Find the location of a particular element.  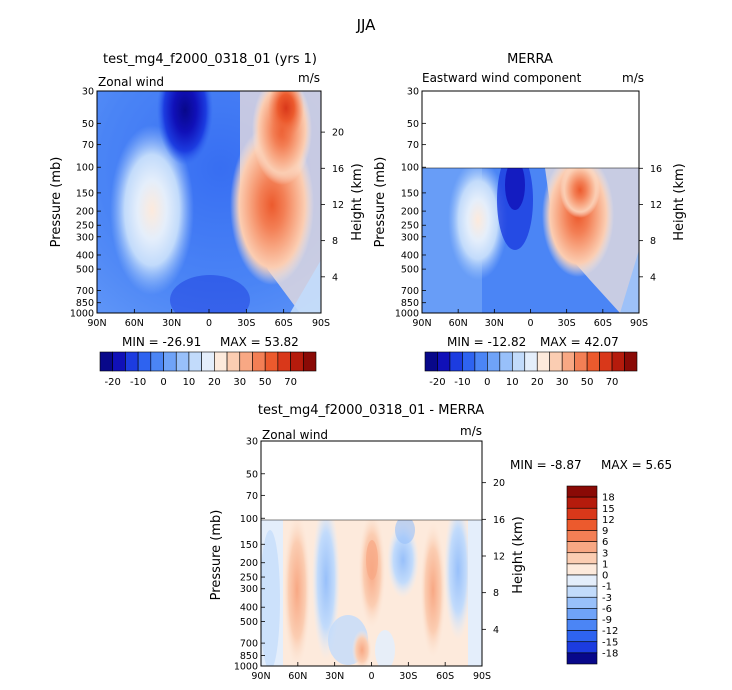

colorbar-label: 18 is located at coordinates (608, 498).